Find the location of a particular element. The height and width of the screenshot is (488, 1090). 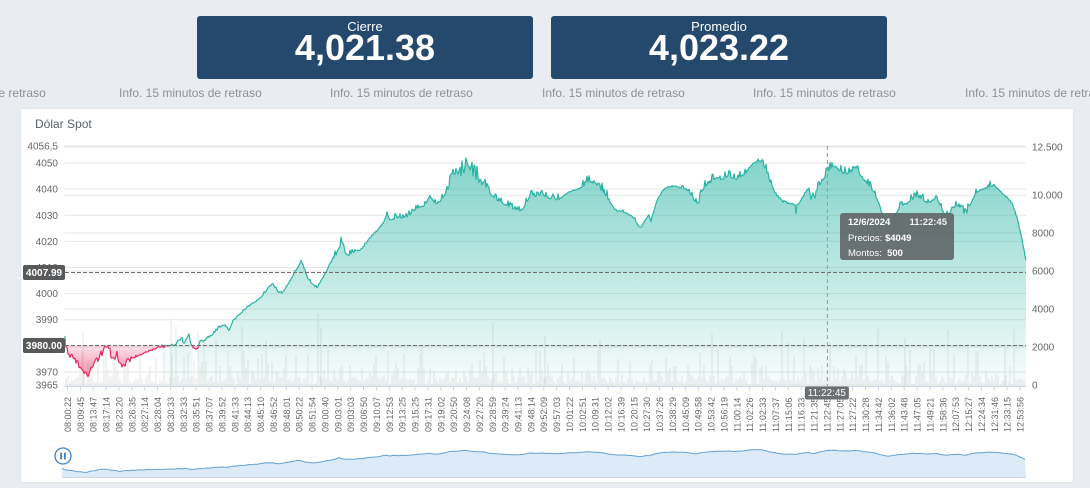

svg-text: 09:12:53 is located at coordinates (390, 414).